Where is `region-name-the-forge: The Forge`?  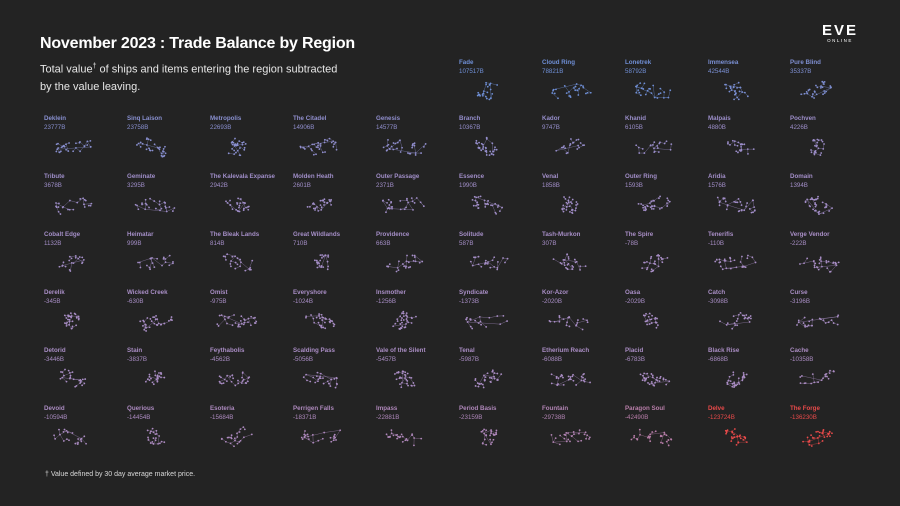
region-name-the-forge: The Forge is located at coordinates (805, 408).